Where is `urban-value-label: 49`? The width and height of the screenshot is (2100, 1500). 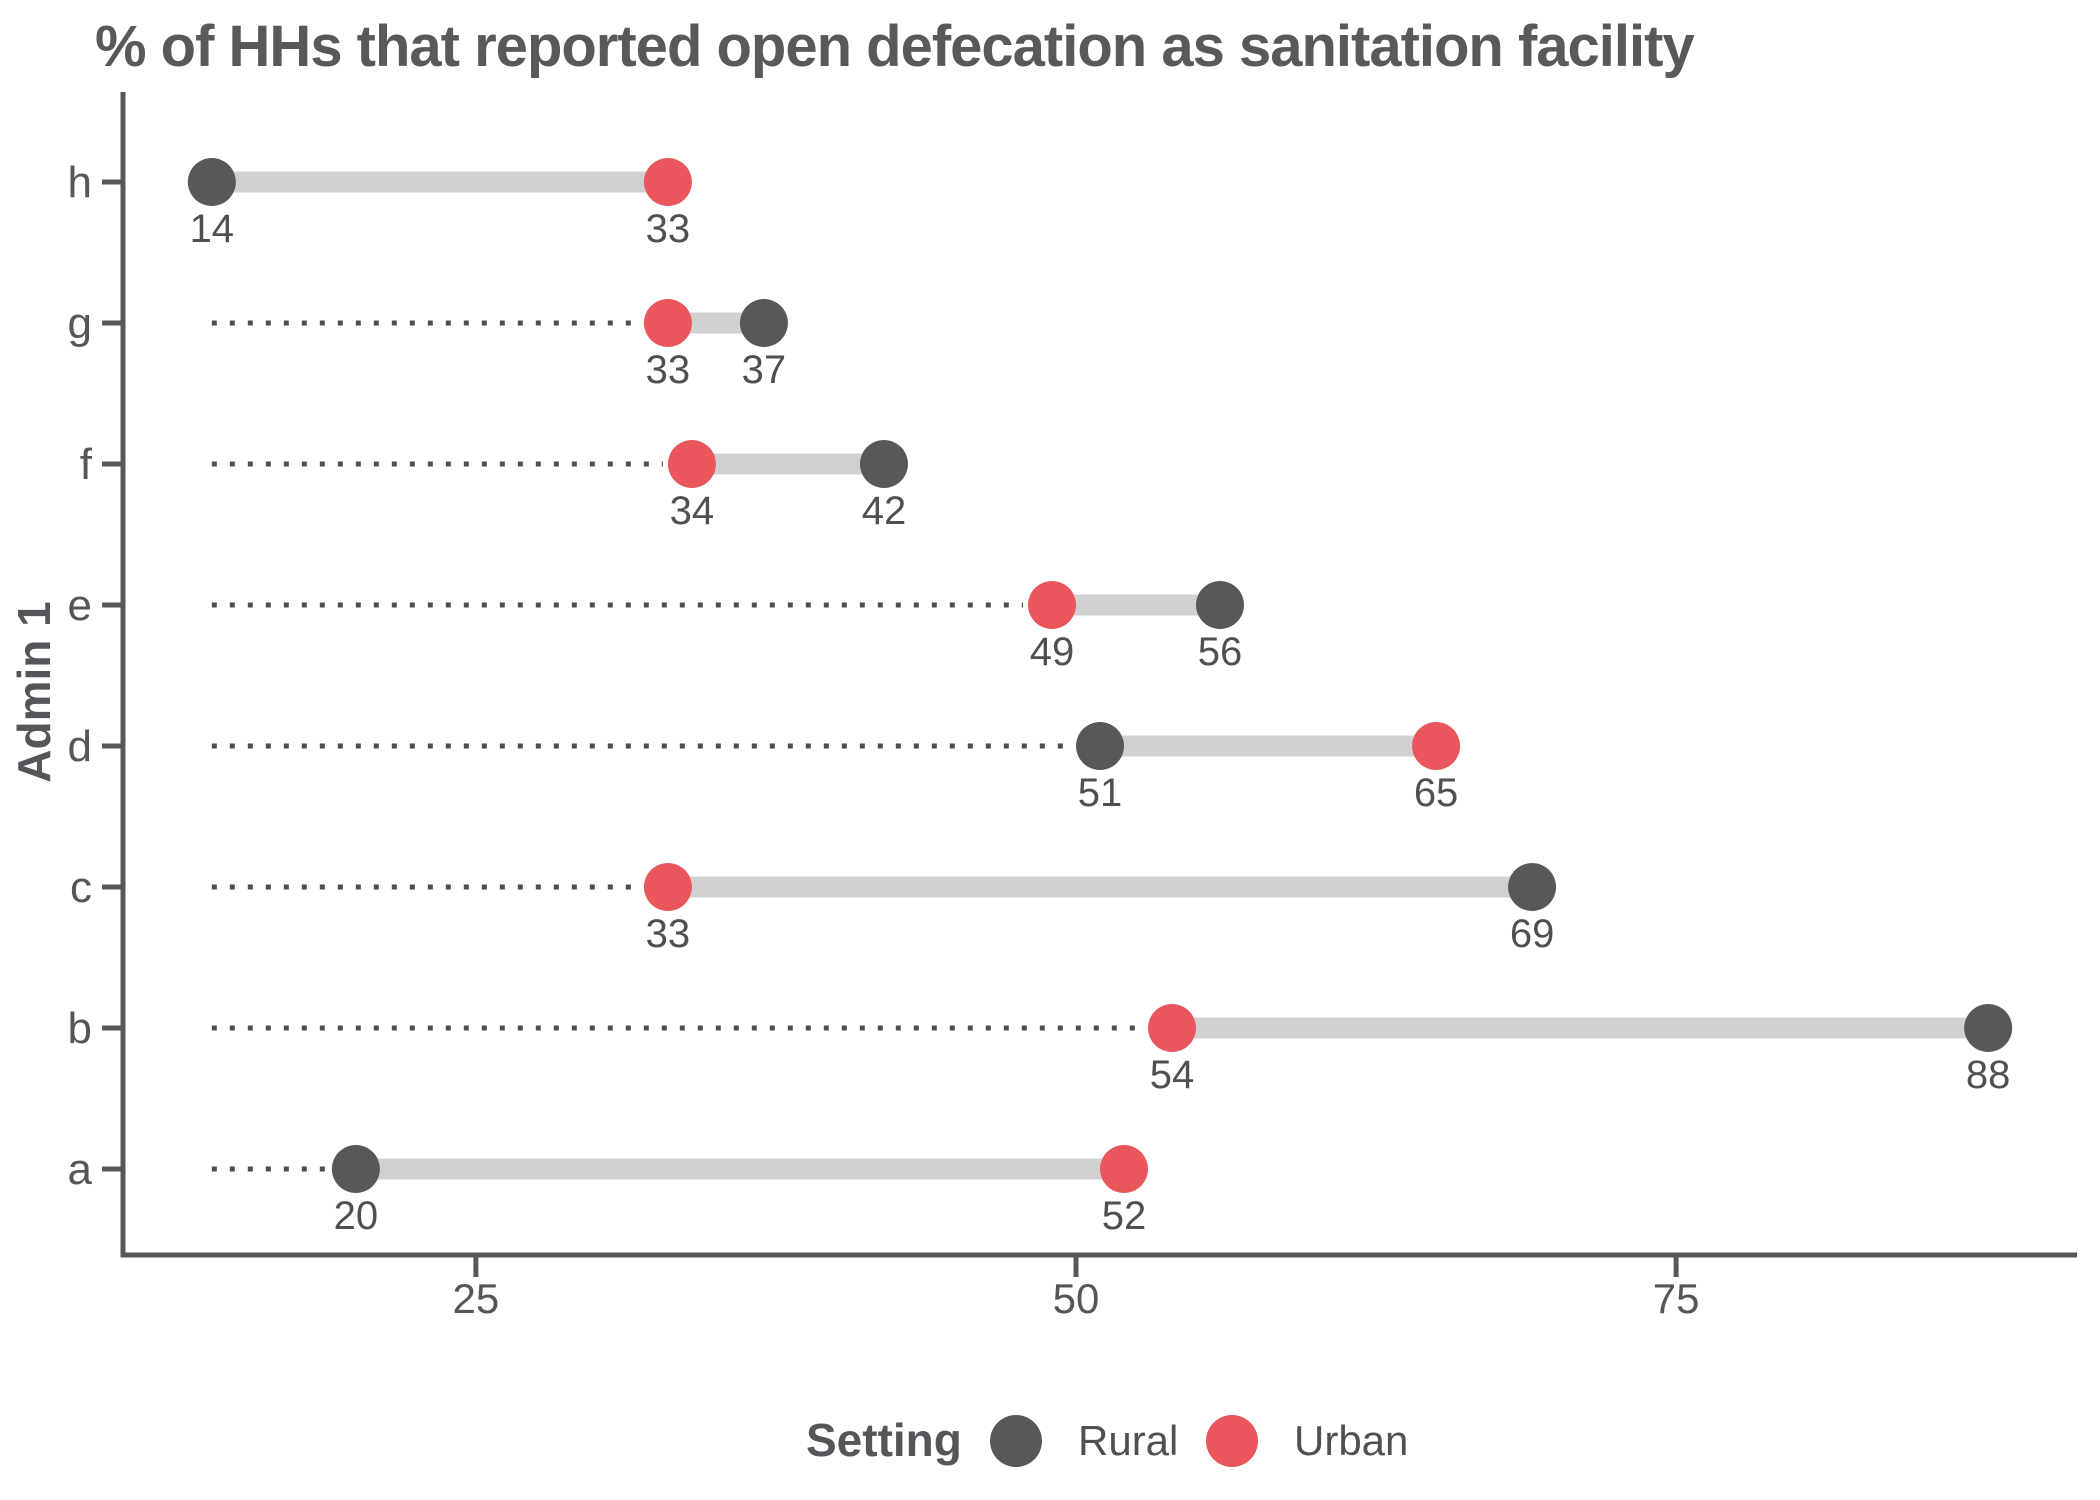
urban-value-label: 49 is located at coordinates (1052, 652).